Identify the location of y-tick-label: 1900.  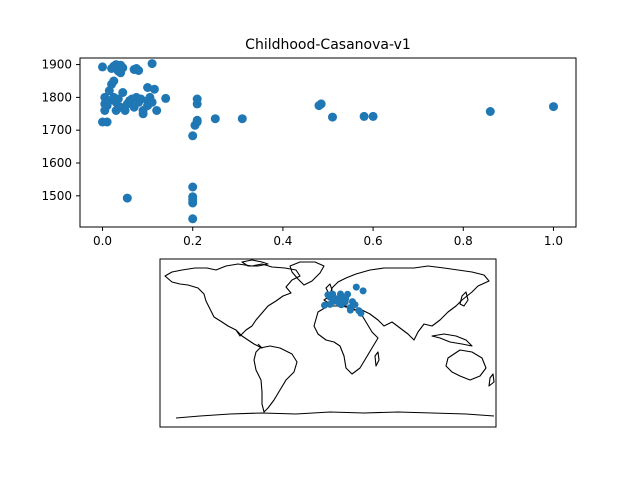
(56, 65).